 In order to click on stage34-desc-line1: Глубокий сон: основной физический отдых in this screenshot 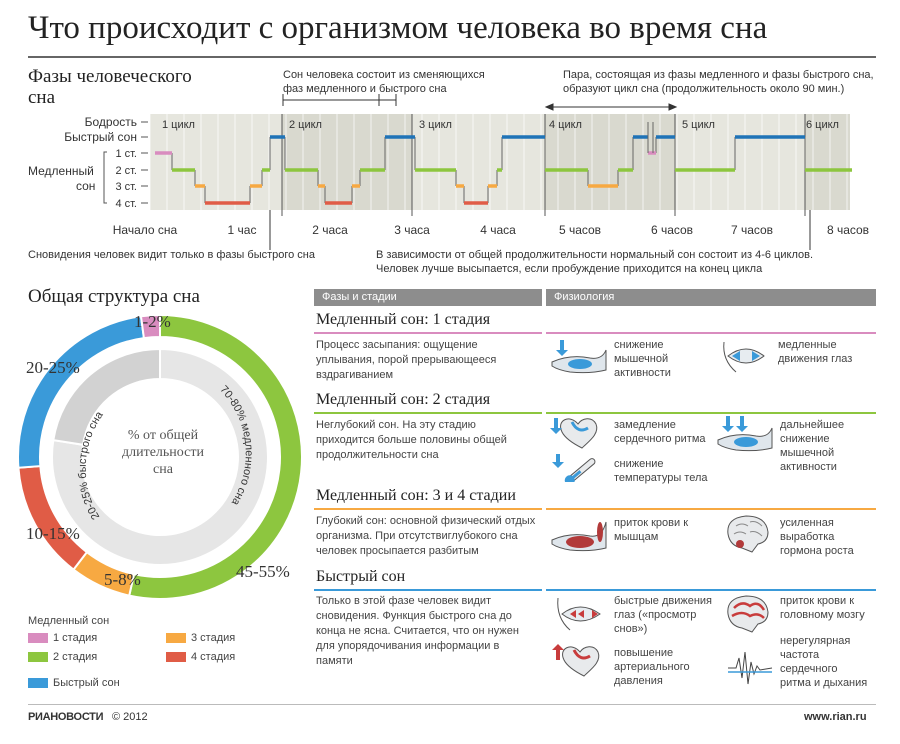, I will do `click(426, 521)`.